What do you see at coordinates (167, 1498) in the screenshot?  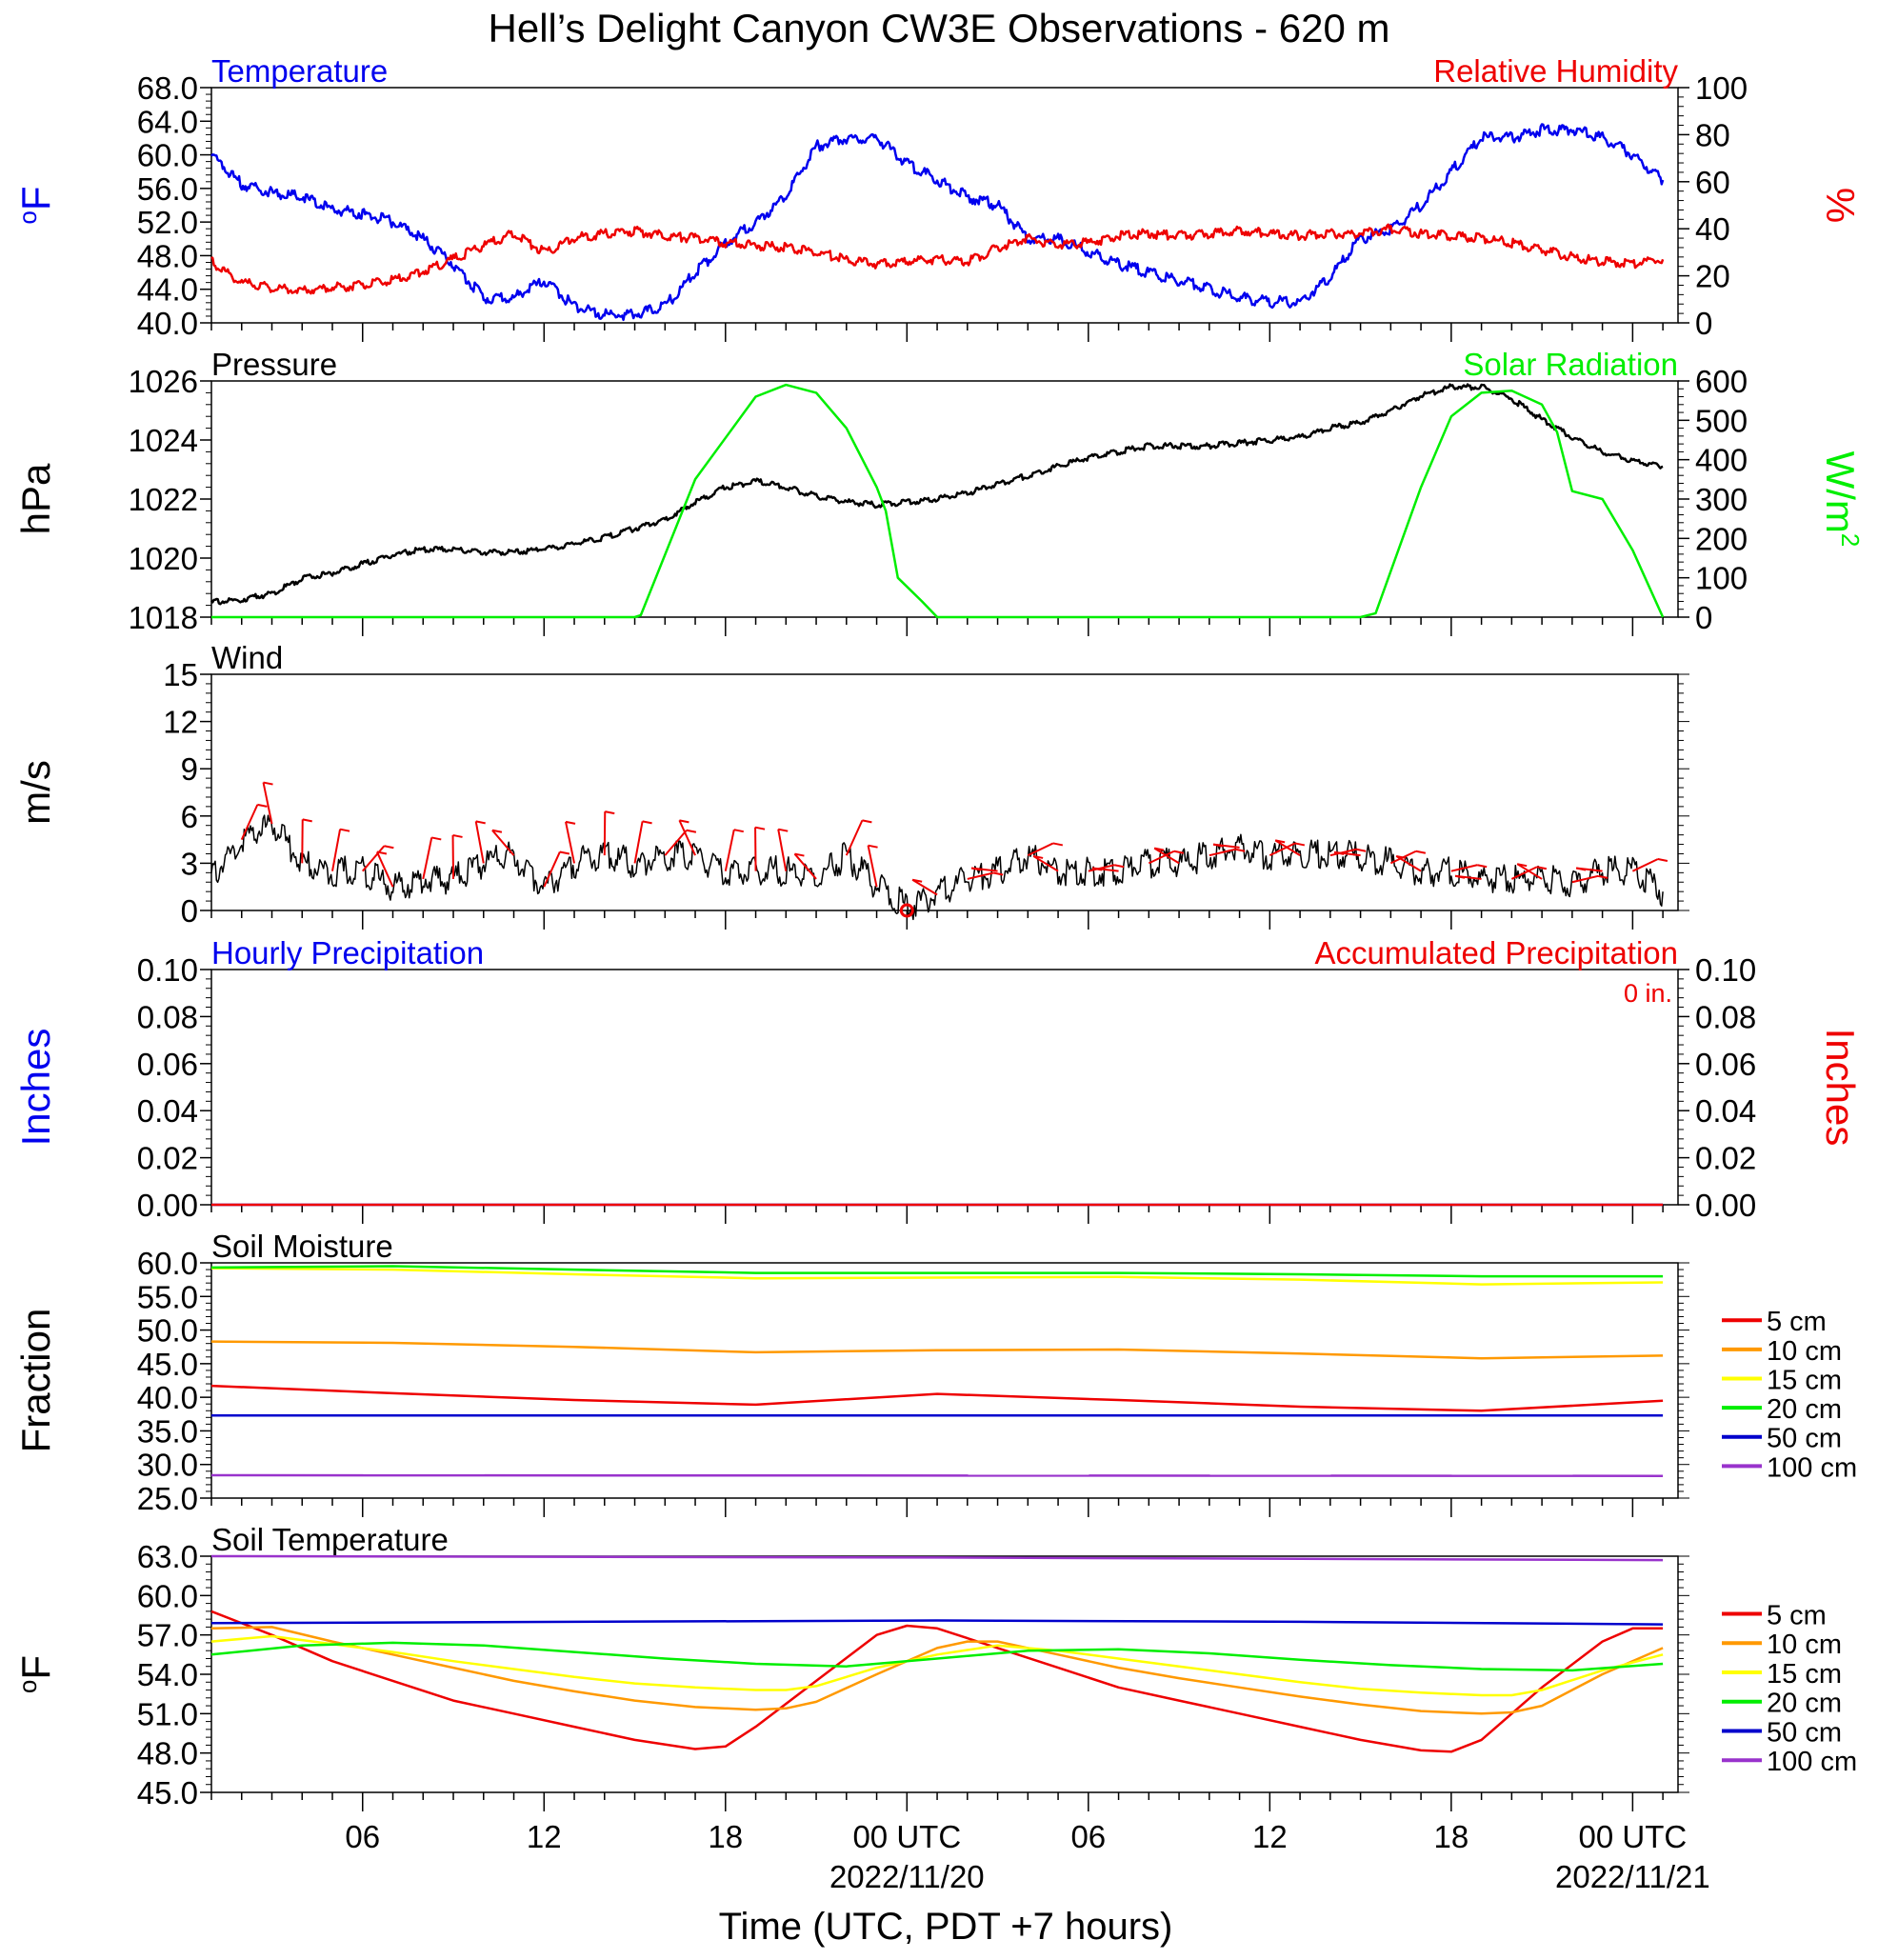 I see `left-tick-label: 25.0` at bounding box center [167, 1498].